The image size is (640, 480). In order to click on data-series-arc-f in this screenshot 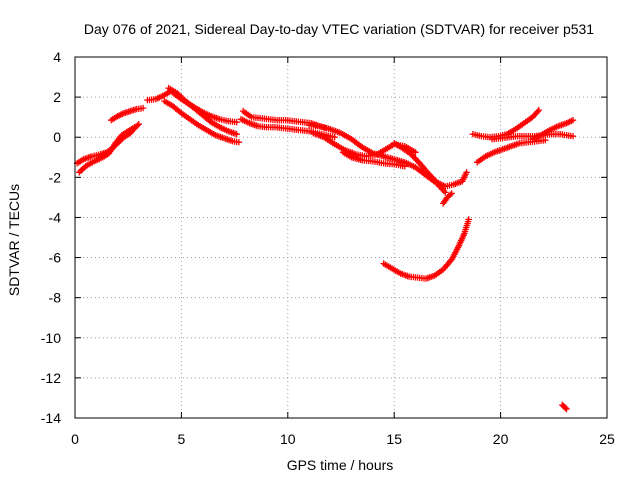, I will do `click(202, 111)`.